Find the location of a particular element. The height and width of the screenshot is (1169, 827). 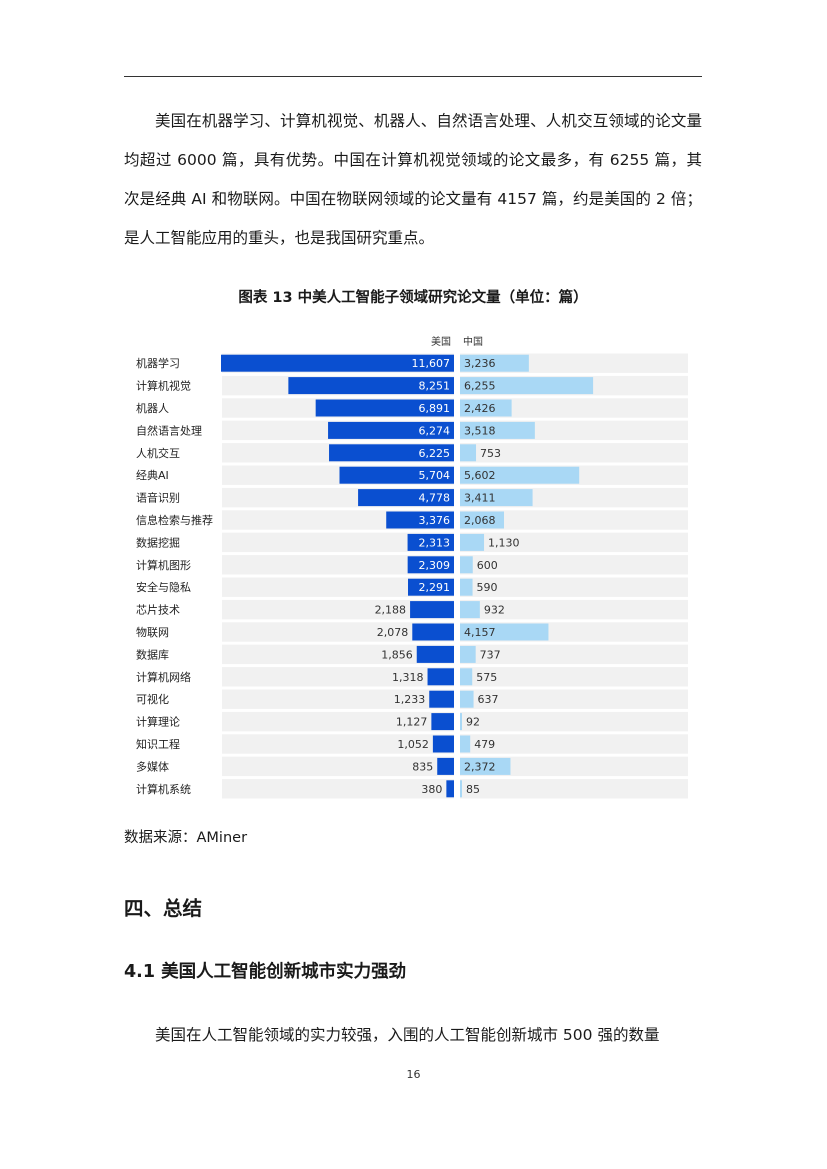

value-label-us: 1,127 is located at coordinates (412, 722).